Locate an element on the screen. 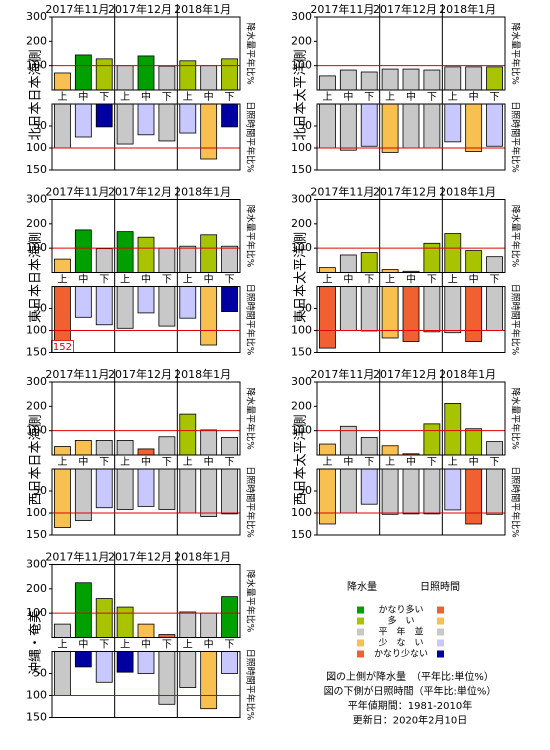 The width and height of the screenshot is (550, 750). legend-swatch is located at coordinates (440, 621).